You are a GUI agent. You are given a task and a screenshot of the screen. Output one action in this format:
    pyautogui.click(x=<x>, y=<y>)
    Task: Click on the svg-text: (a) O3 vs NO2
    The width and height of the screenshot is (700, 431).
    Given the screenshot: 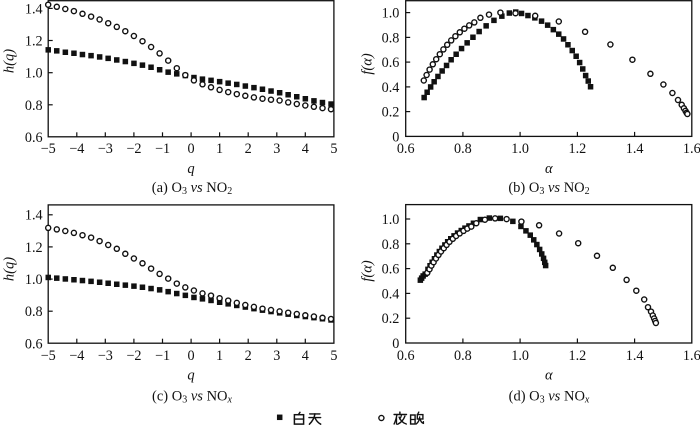 What is the action you would take?
    pyautogui.click(x=192, y=188)
    